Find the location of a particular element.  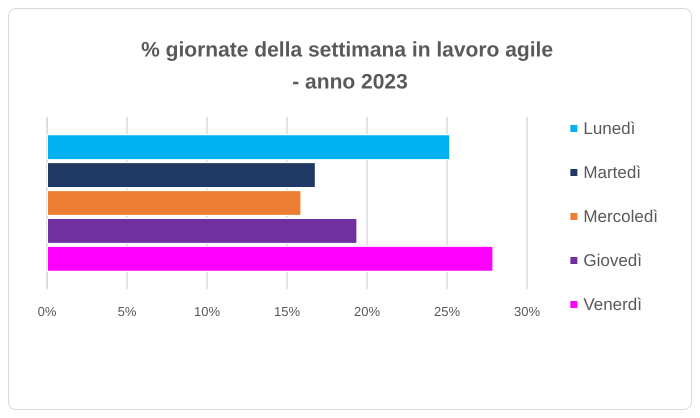

legend-label: Lunedì is located at coordinates (609, 128).